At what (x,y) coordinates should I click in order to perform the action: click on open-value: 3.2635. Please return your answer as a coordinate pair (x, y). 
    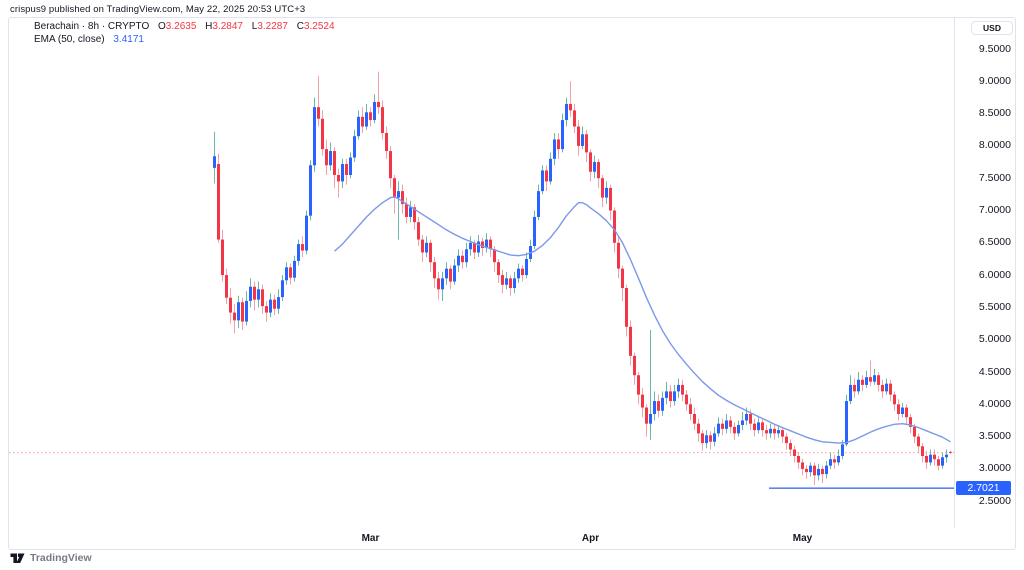
    Looking at the image, I should click on (181, 26).